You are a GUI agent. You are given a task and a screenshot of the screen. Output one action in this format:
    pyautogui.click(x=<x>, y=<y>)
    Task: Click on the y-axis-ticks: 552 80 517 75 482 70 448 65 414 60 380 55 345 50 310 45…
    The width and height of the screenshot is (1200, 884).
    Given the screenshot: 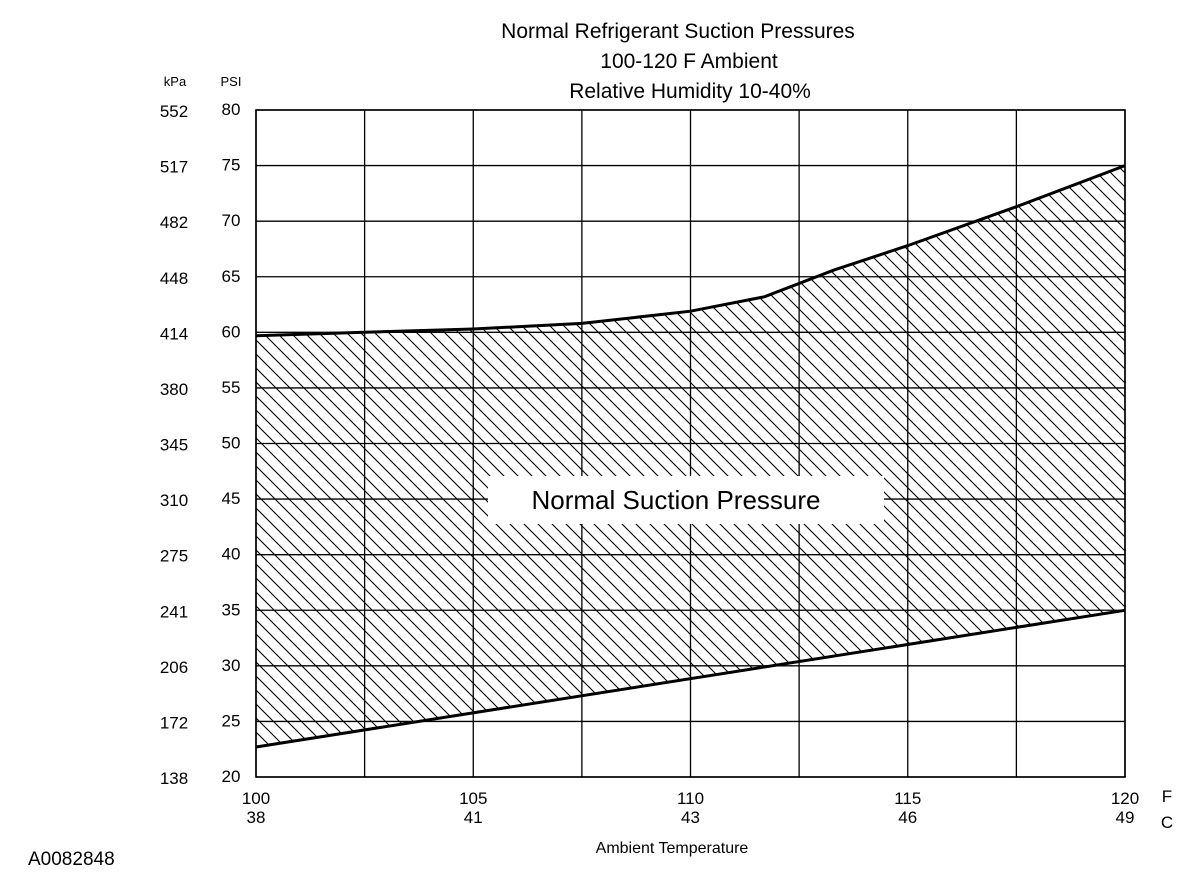 What is the action you would take?
    pyautogui.click(x=200, y=444)
    